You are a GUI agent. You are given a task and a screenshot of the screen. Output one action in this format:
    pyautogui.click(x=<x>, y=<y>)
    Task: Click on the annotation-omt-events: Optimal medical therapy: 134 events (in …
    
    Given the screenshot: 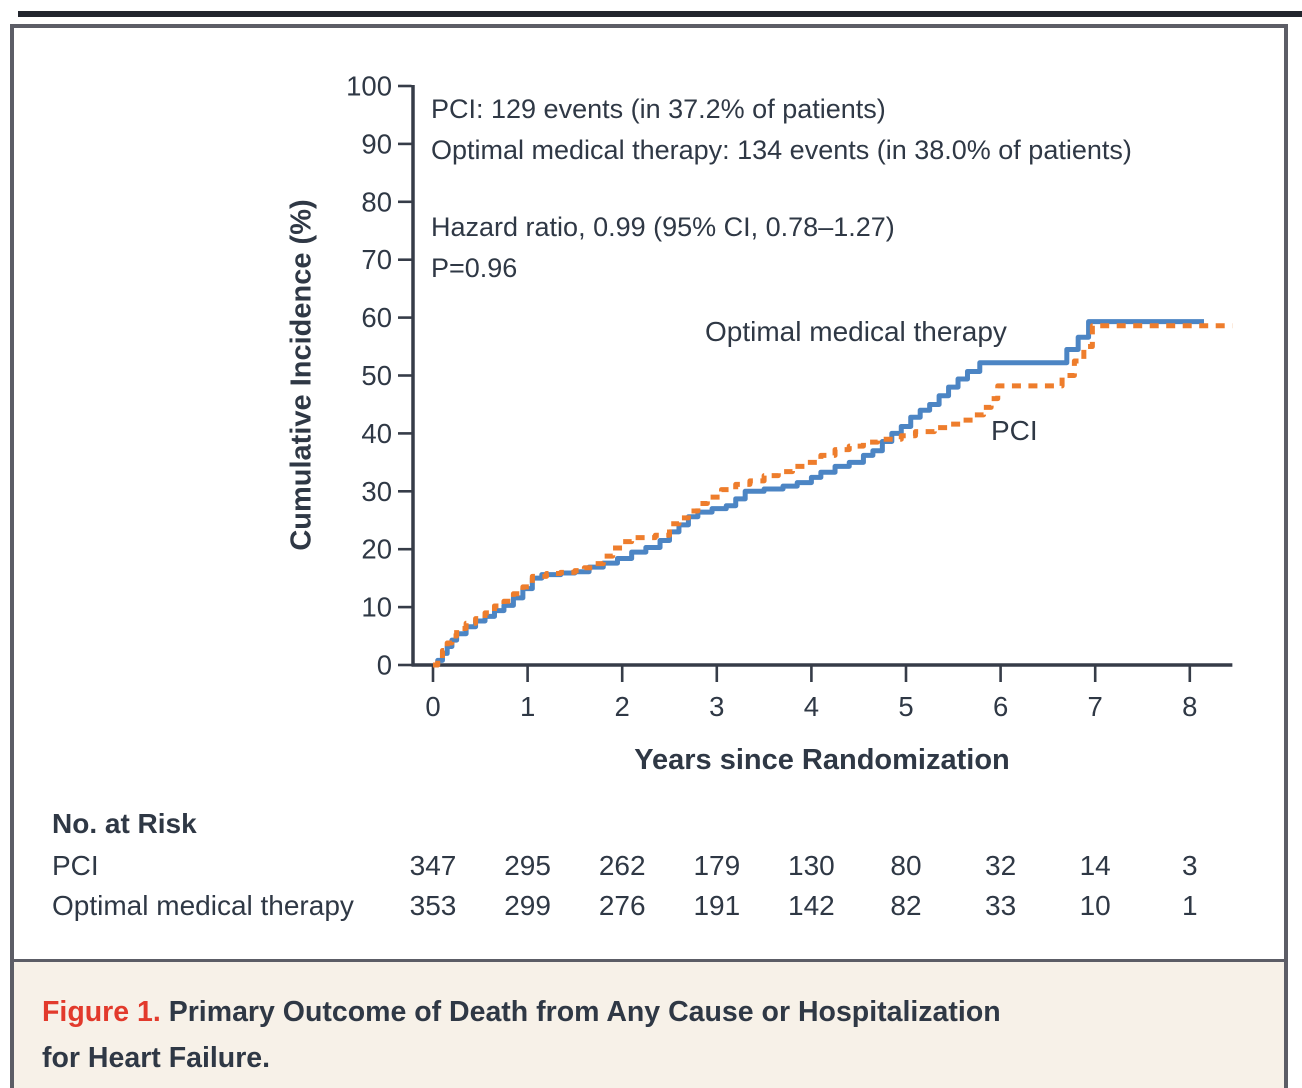 What is the action you would take?
    pyautogui.click(x=781, y=150)
    